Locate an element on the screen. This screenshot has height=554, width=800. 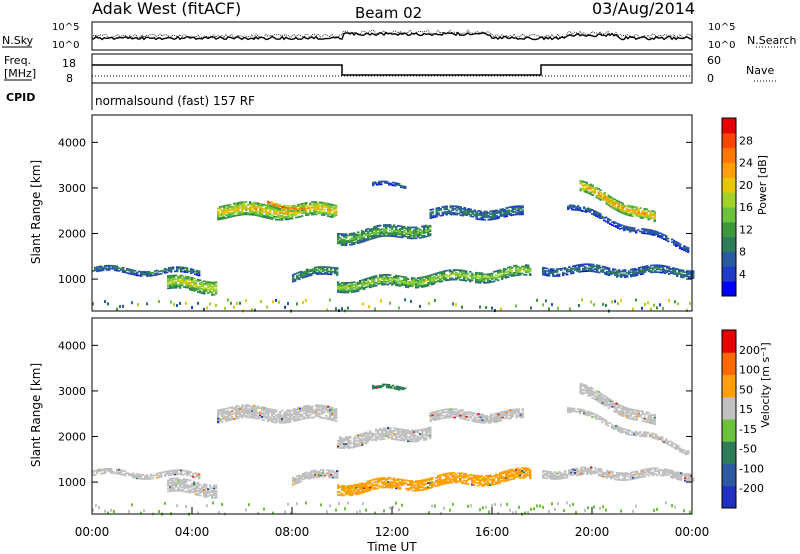
power-y-label: Slant Range [km] is located at coordinates (36, 212).